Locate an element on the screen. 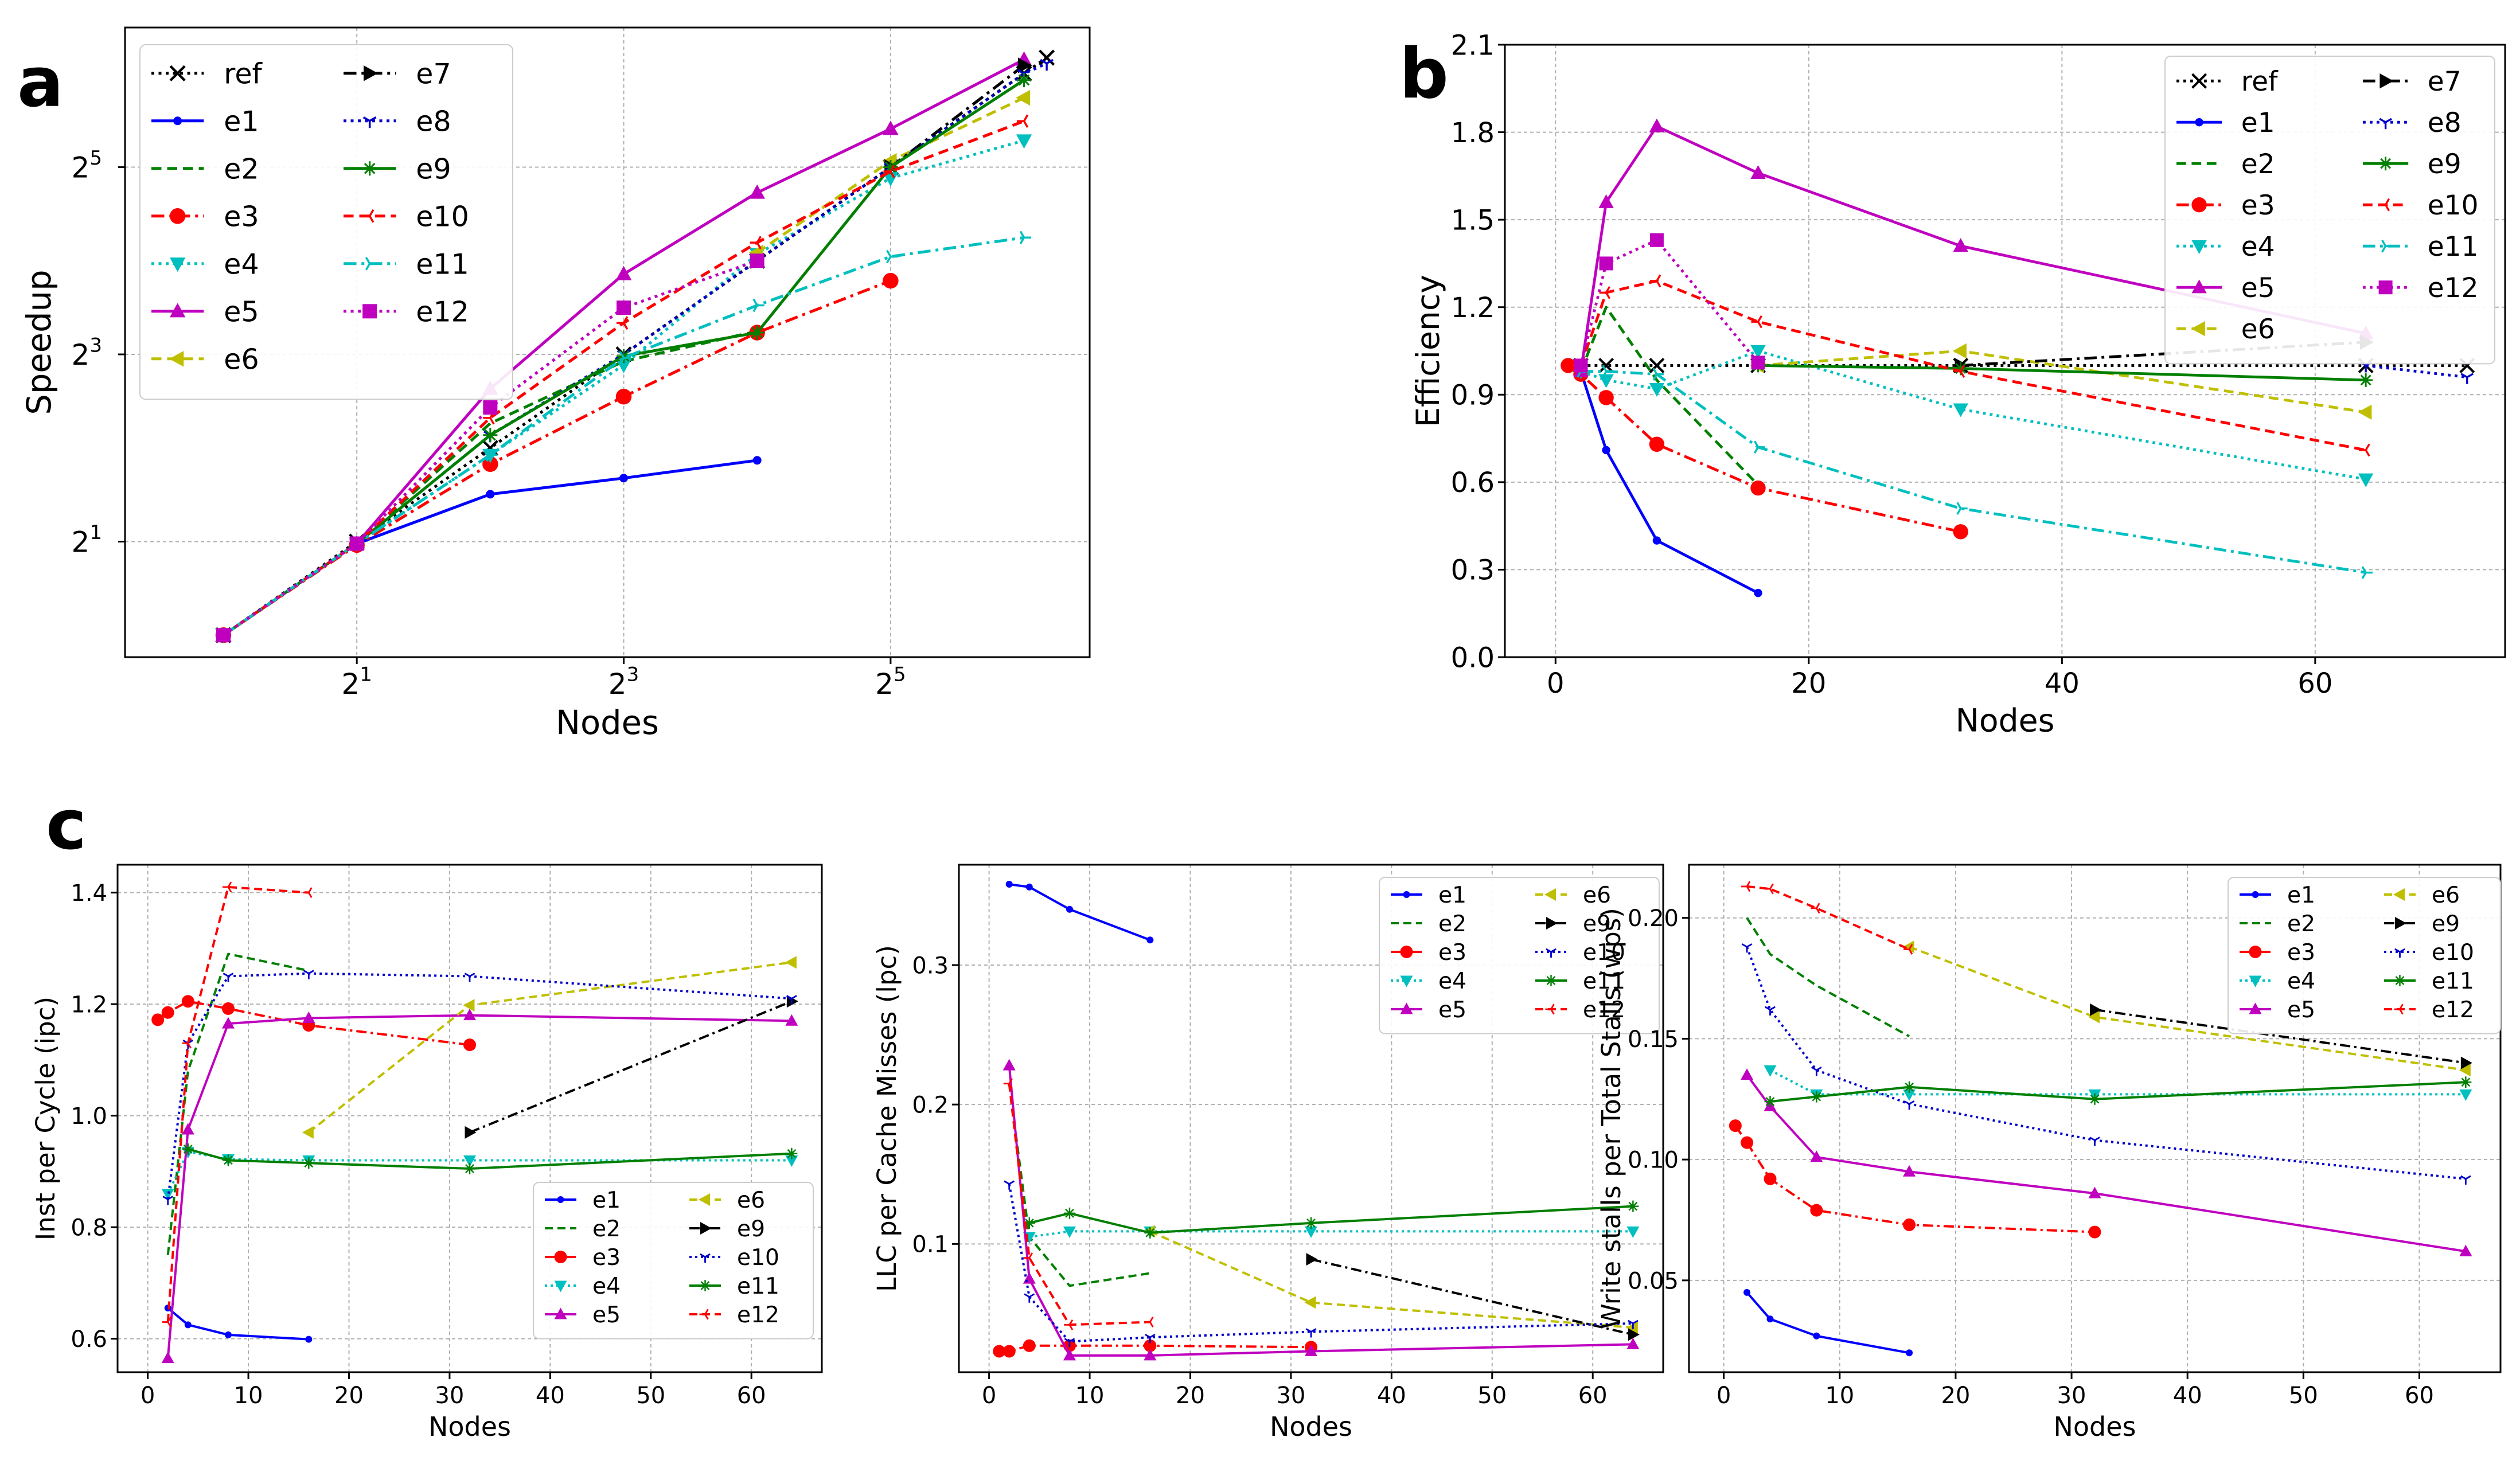 The width and height of the screenshot is (2520, 1480). series-line-e6 is located at coordinates (1391, 1279).